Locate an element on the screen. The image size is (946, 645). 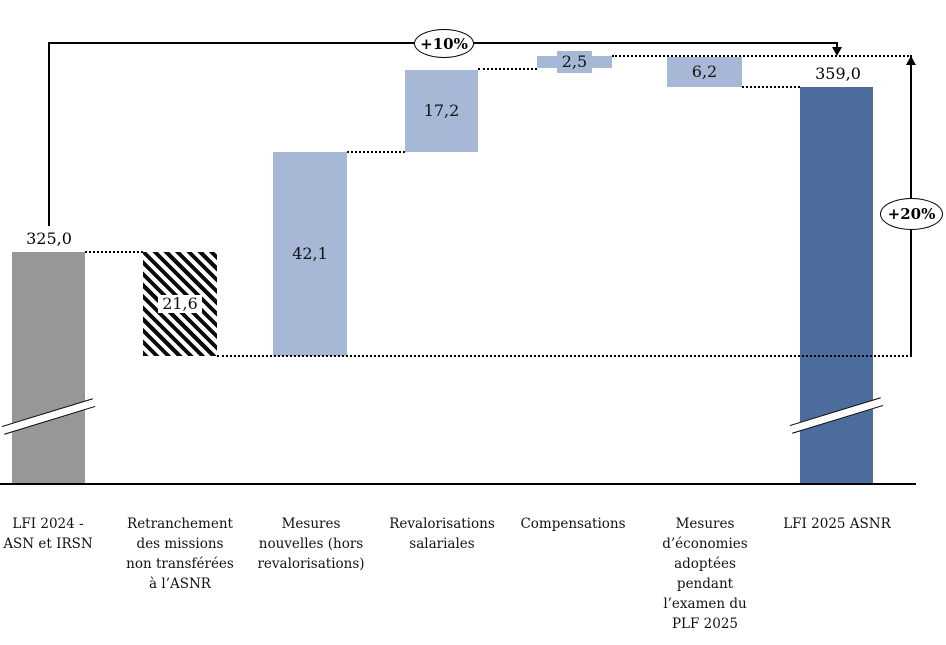
category-label-lfi-2025: LFI 2025 ASNR is located at coordinates (837, 524).